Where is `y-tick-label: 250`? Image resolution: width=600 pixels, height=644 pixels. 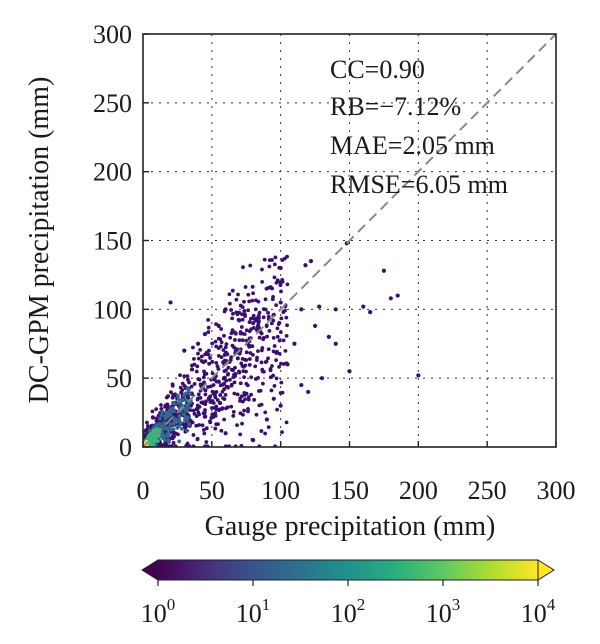
y-tick-label: 250 is located at coordinates (112, 103).